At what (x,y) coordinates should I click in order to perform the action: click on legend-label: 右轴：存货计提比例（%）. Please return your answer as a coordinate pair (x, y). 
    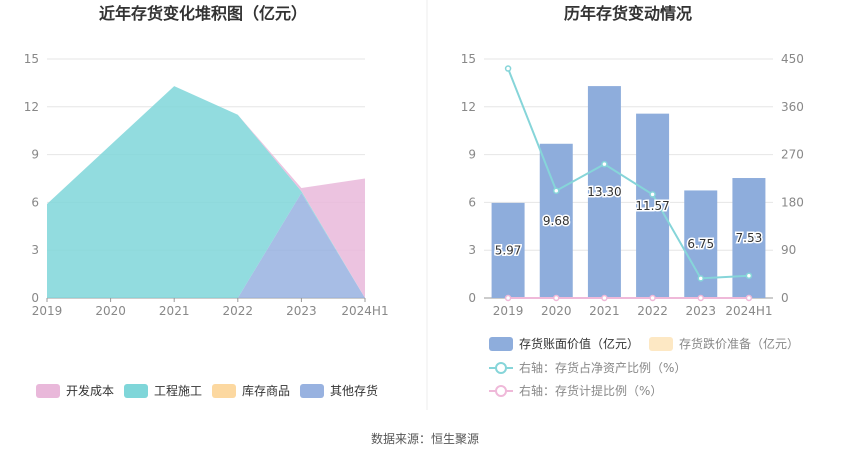
    Looking at the image, I should click on (590, 390).